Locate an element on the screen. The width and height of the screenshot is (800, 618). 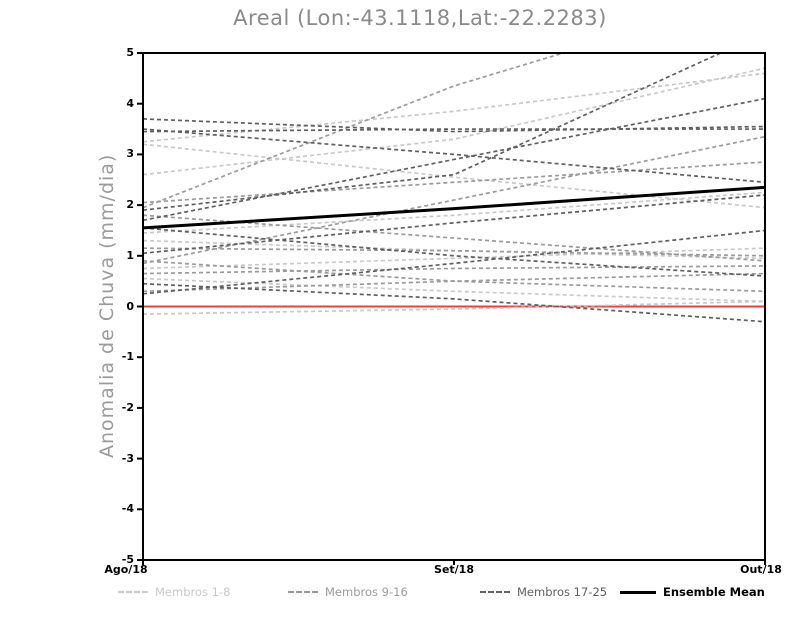
legend-item: Membros 9-16 is located at coordinates (348, 592).